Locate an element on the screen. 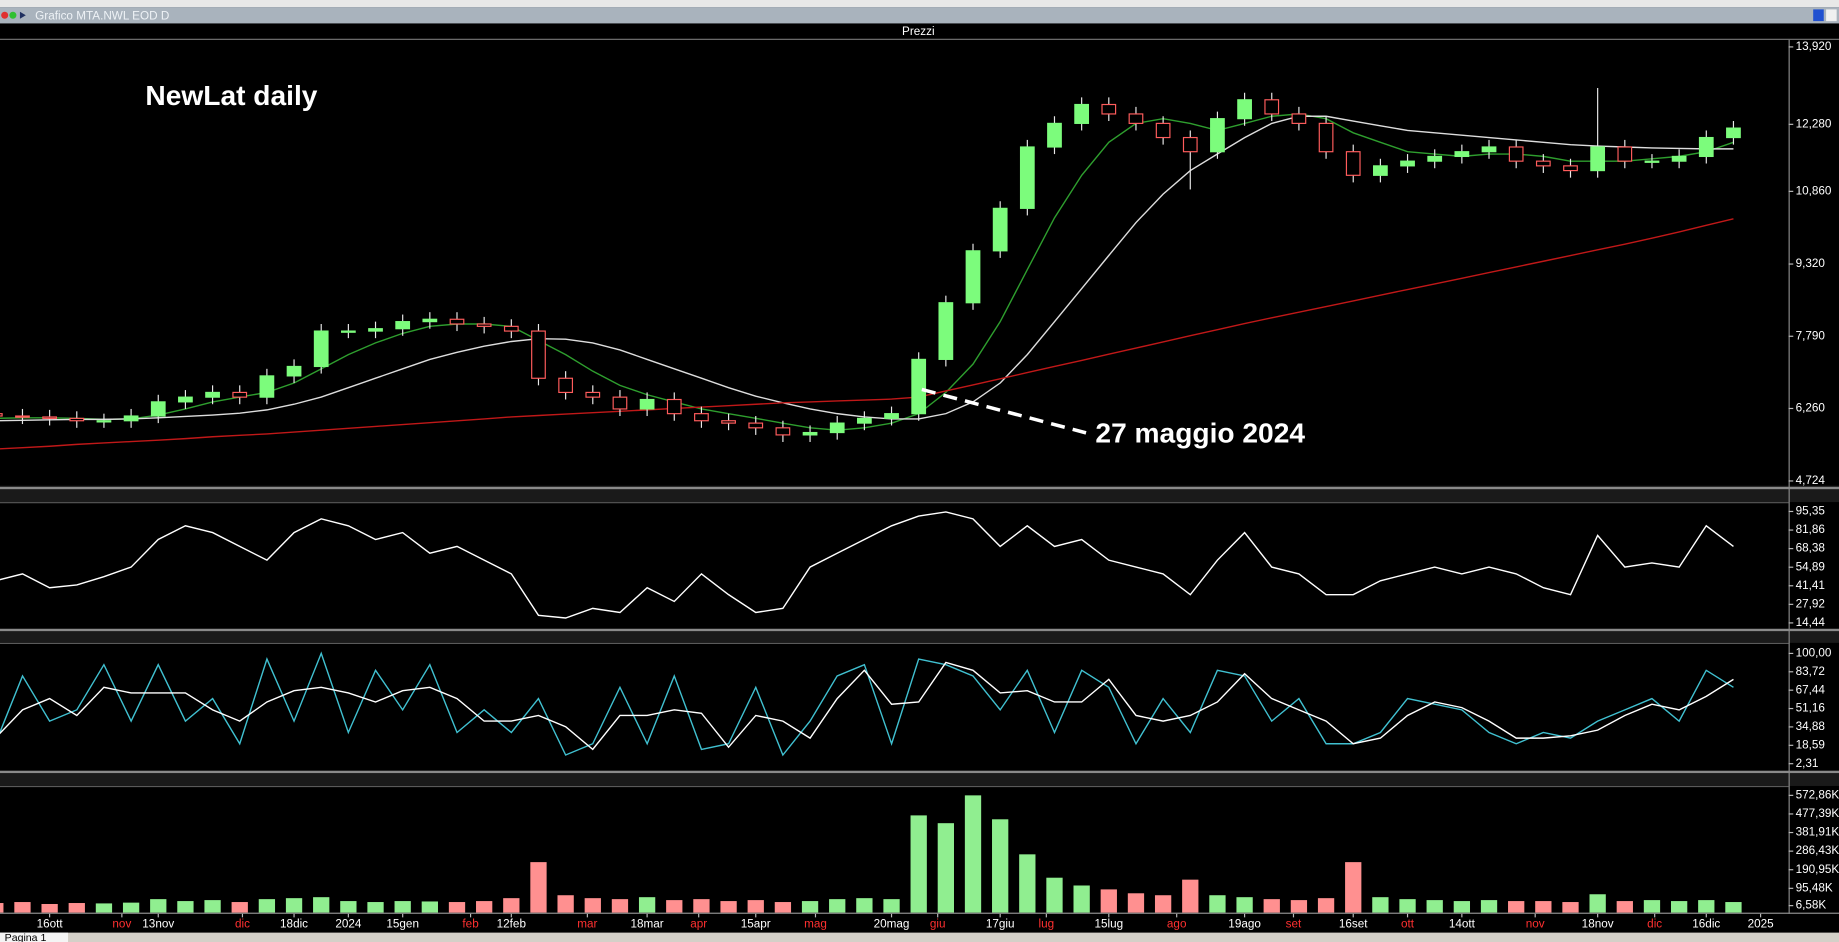 The image size is (1839, 942). tab is located at coordinates (34, 937).